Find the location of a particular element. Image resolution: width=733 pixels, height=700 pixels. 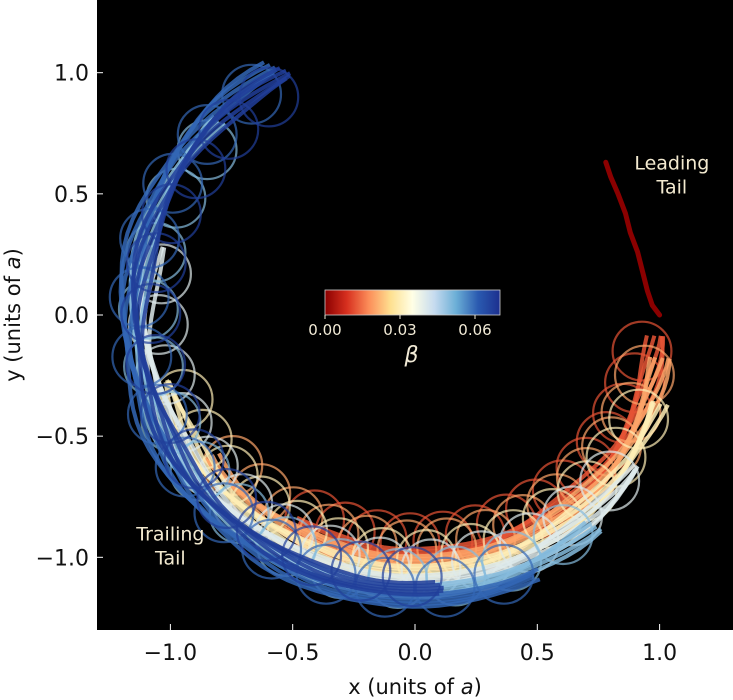

leading-tail-stream is located at coordinates (633, 238).